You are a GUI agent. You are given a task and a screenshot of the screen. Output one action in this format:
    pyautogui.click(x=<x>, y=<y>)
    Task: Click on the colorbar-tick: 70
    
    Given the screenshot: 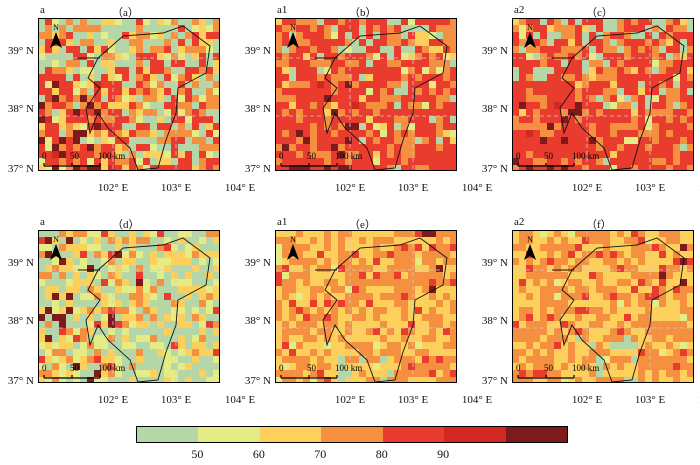 What is the action you would take?
    pyautogui.click(x=320, y=454)
    